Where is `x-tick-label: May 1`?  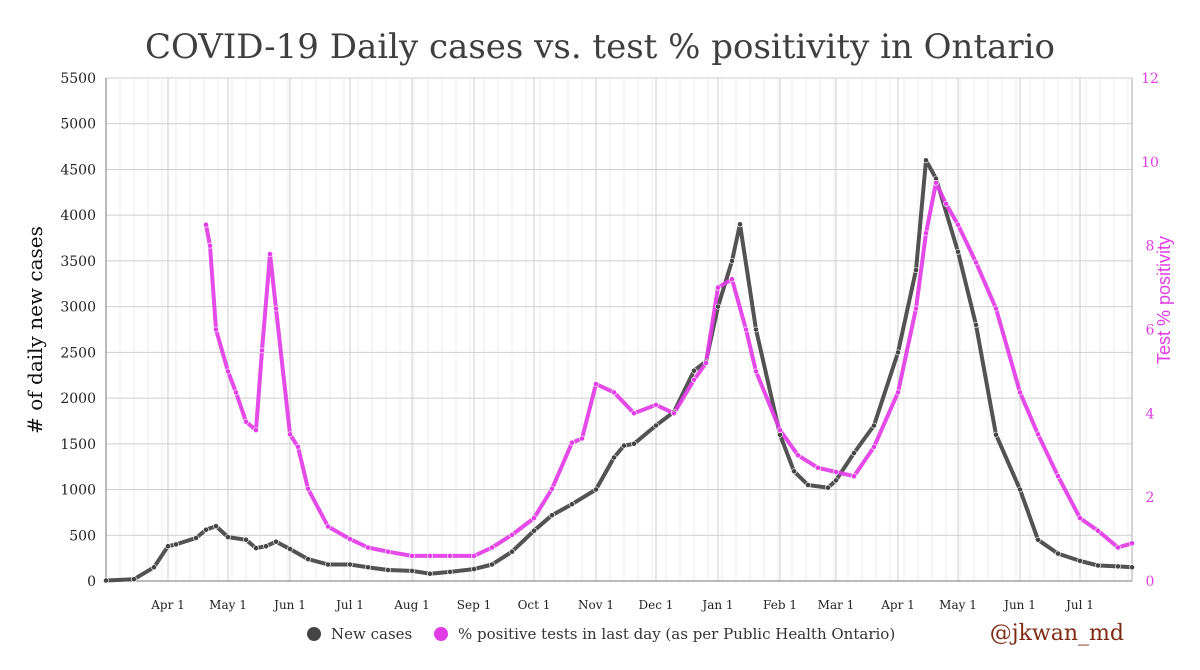 x-tick-label: May 1 is located at coordinates (228, 605).